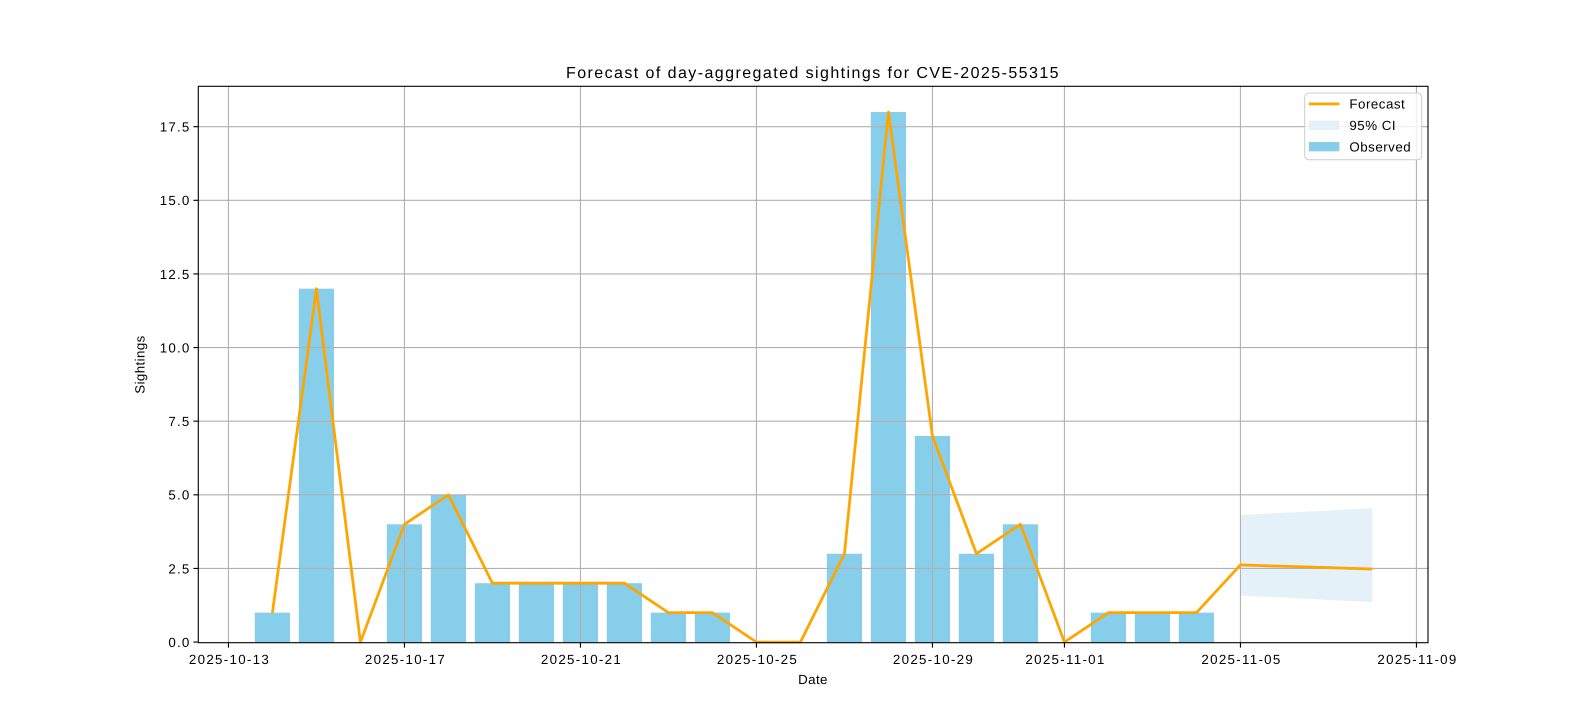 The width and height of the screenshot is (1586, 722). What do you see at coordinates (405, 659) in the screenshot?
I see `svg-text: 2025-10-17` at bounding box center [405, 659].